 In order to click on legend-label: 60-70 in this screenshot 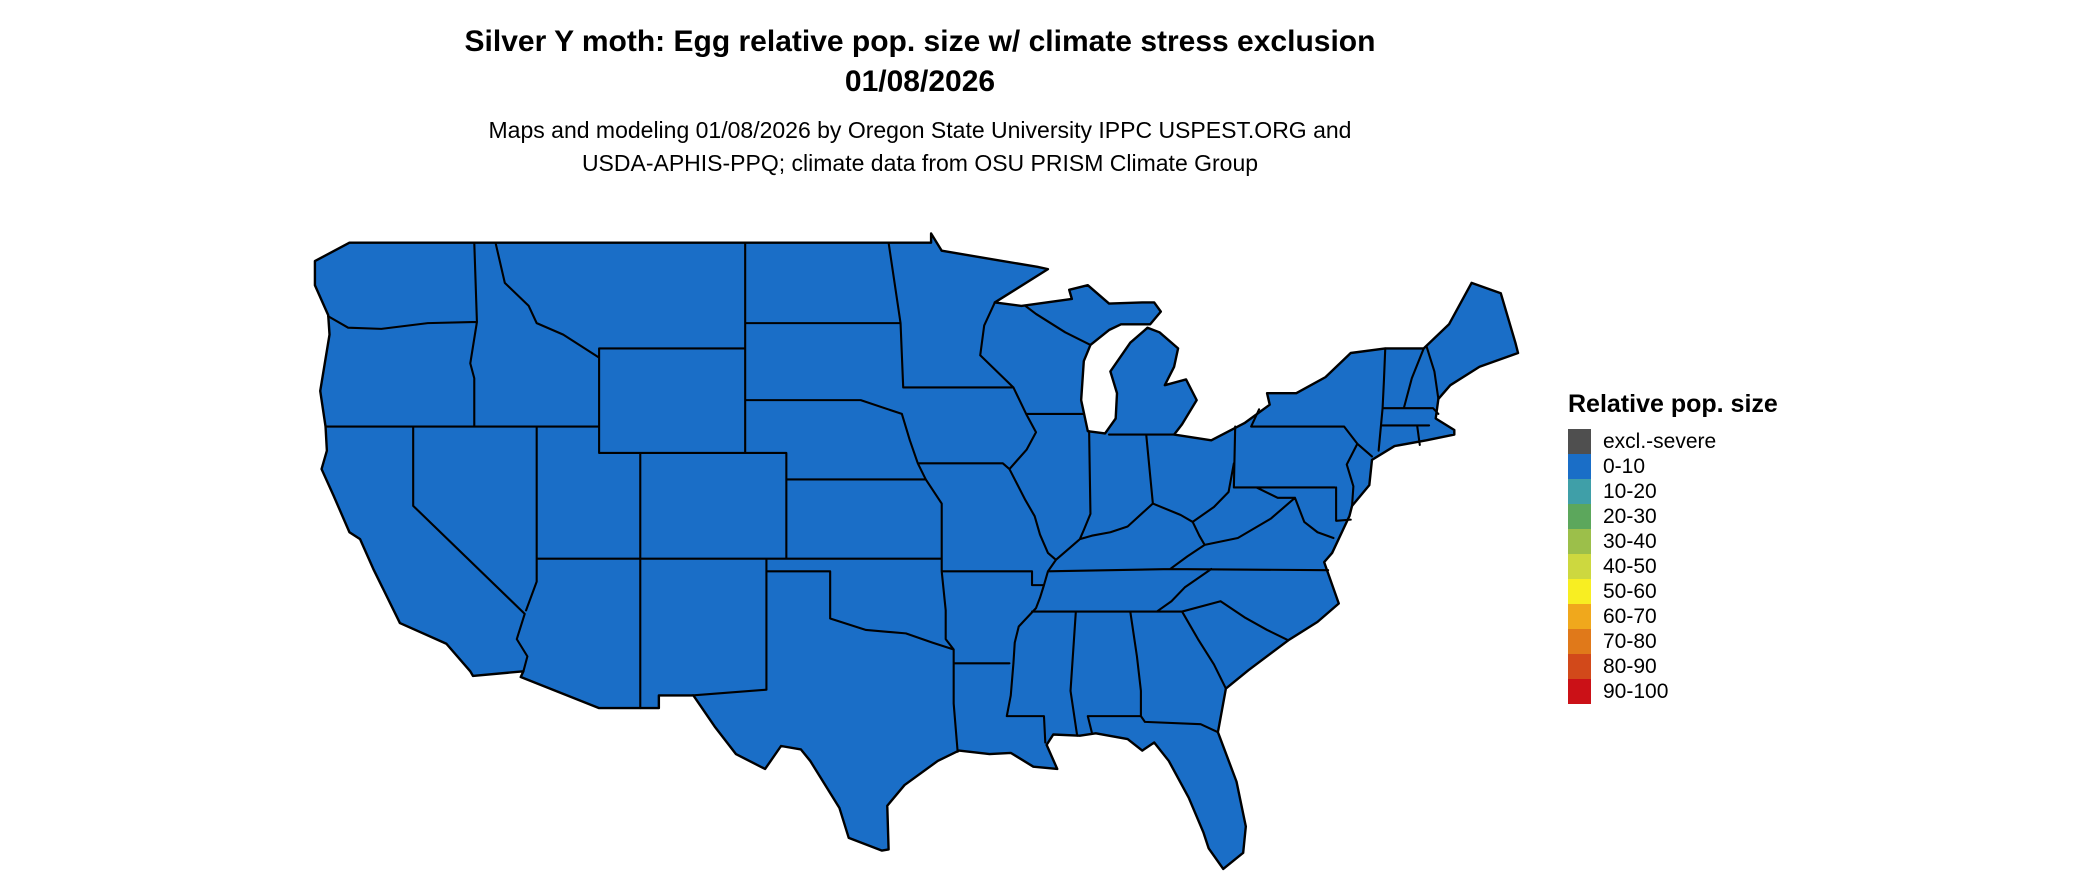, I will do `click(1630, 616)`.